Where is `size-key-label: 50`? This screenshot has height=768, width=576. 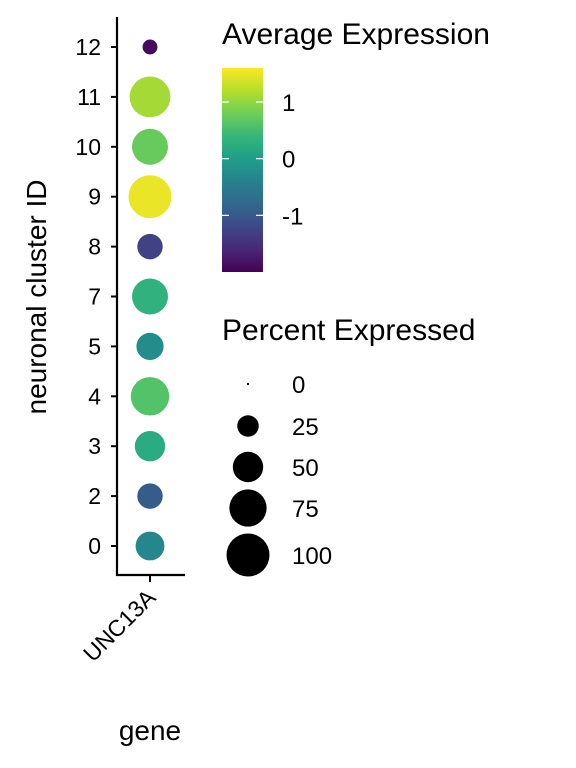 size-key-label: 50 is located at coordinates (305, 468).